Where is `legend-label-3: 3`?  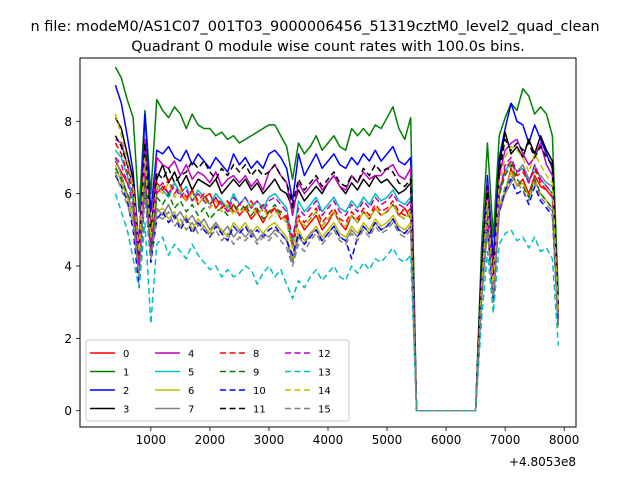 legend-label-3: 3 is located at coordinates (126, 410).